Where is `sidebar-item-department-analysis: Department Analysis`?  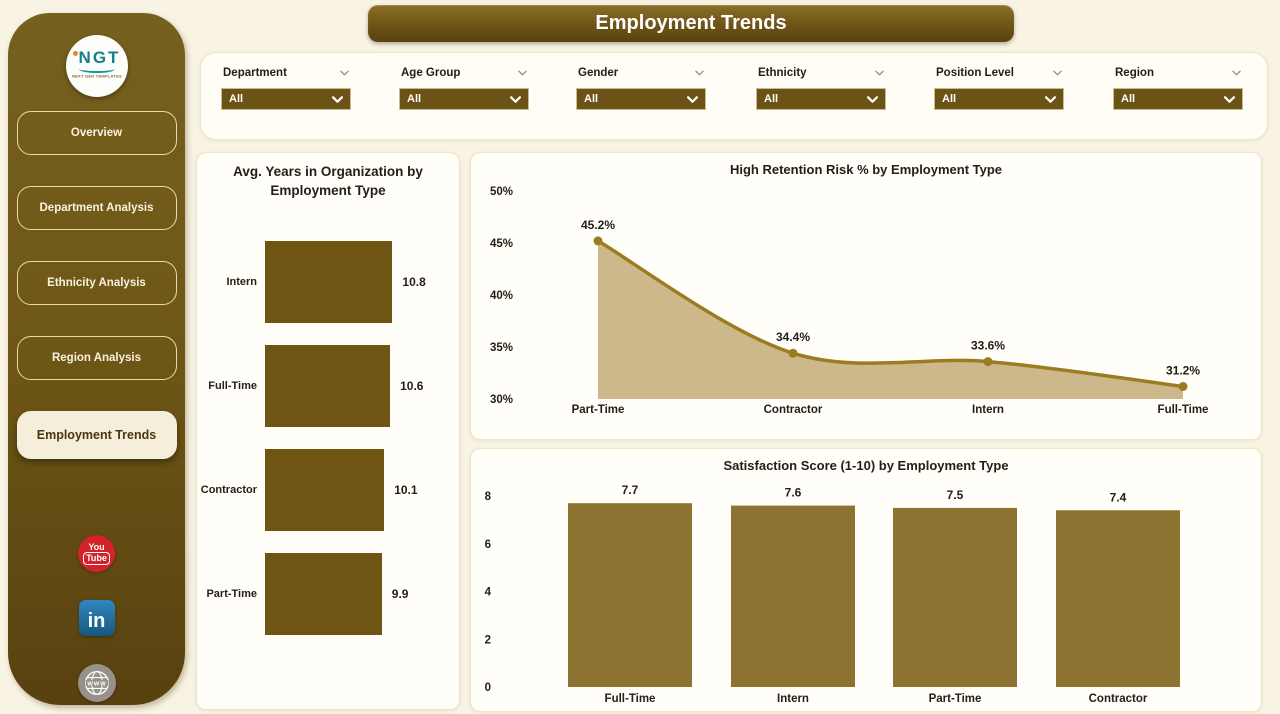
sidebar-item-department-analysis: Department Analysis is located at coordinates (96, 208).